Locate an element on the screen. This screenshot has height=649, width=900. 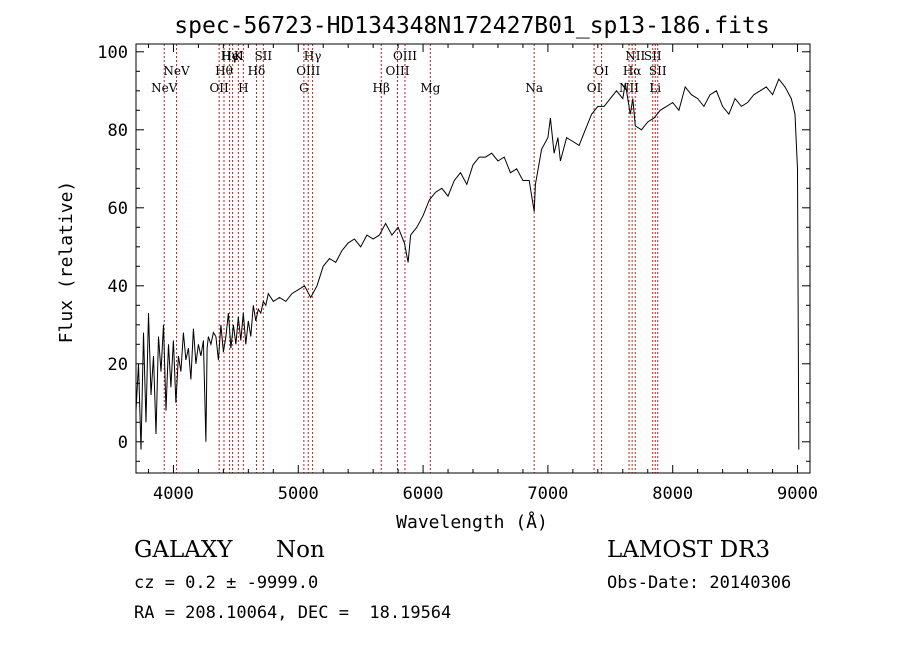
y-tick-label: 20 is located at coordinates (118, 365).